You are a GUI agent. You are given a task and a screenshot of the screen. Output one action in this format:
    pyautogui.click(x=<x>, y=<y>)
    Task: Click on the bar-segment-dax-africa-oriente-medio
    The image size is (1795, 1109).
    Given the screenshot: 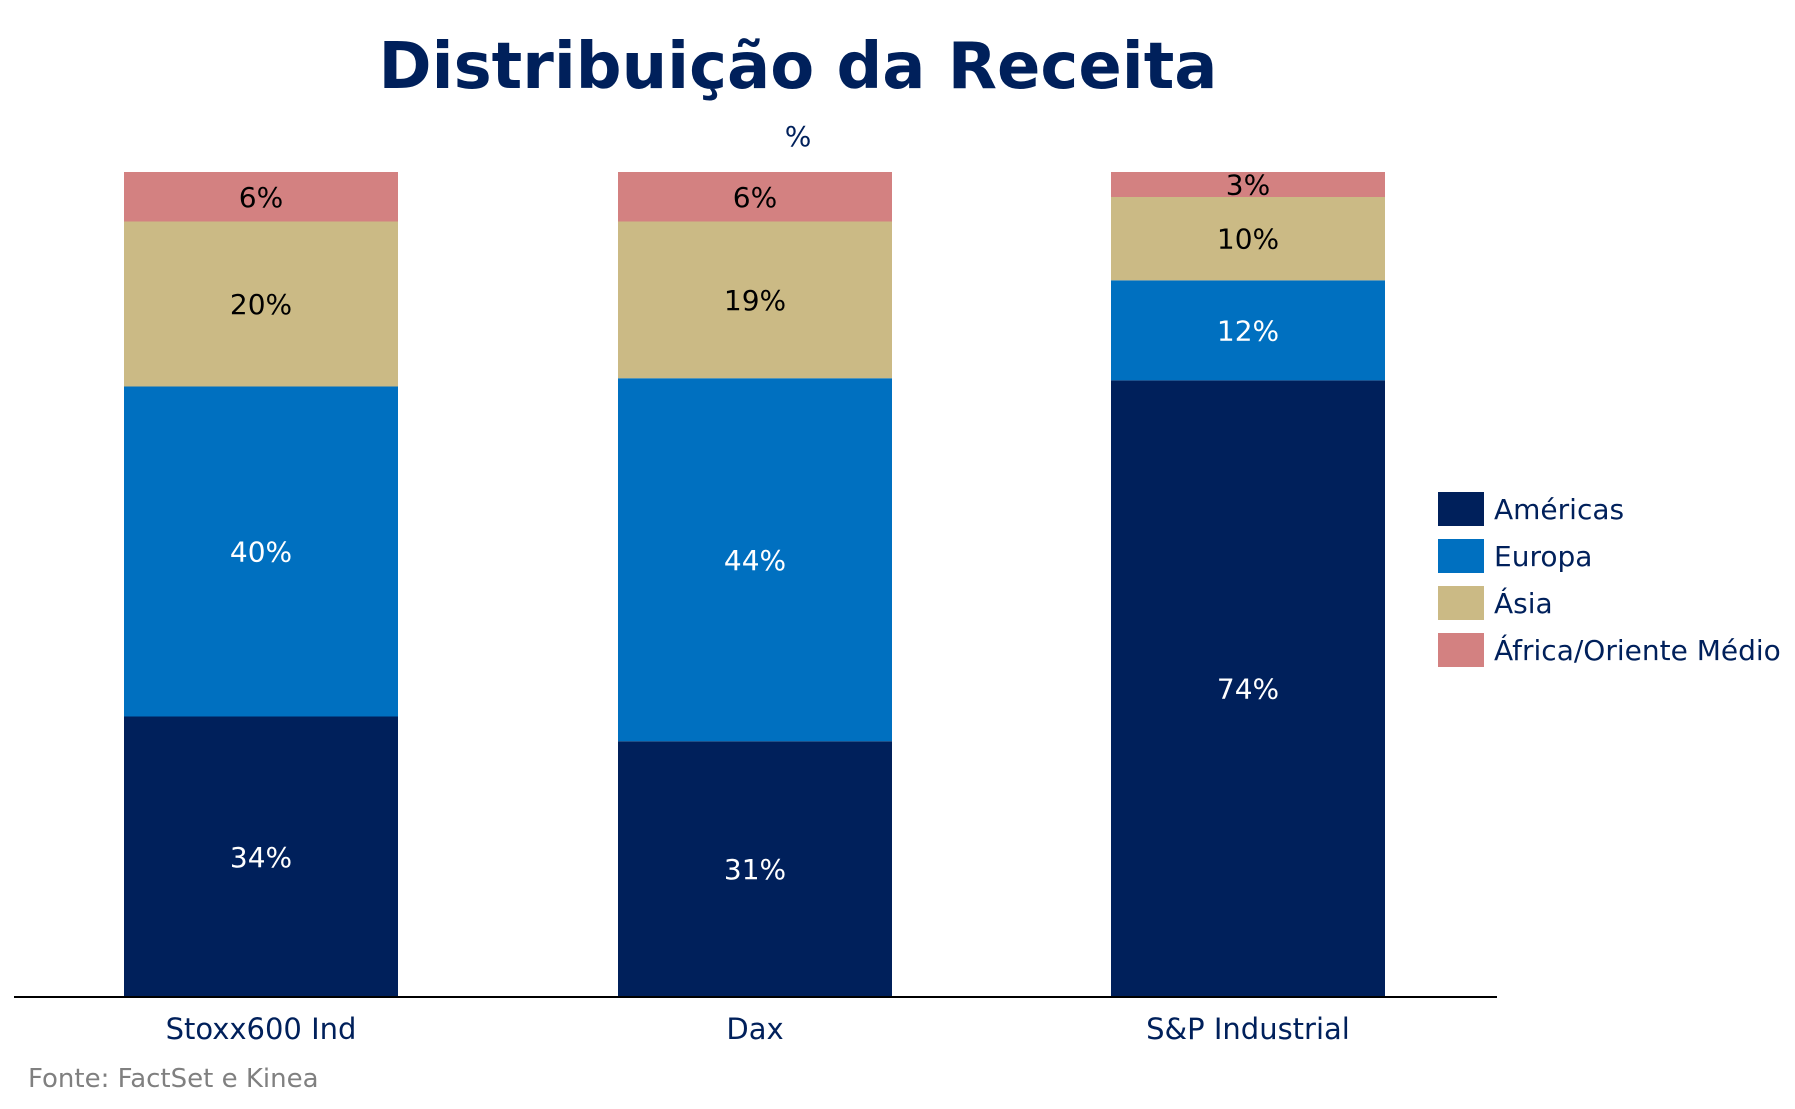 What is the action you would take?
    pyautogui.click(x=755, y=197)
    